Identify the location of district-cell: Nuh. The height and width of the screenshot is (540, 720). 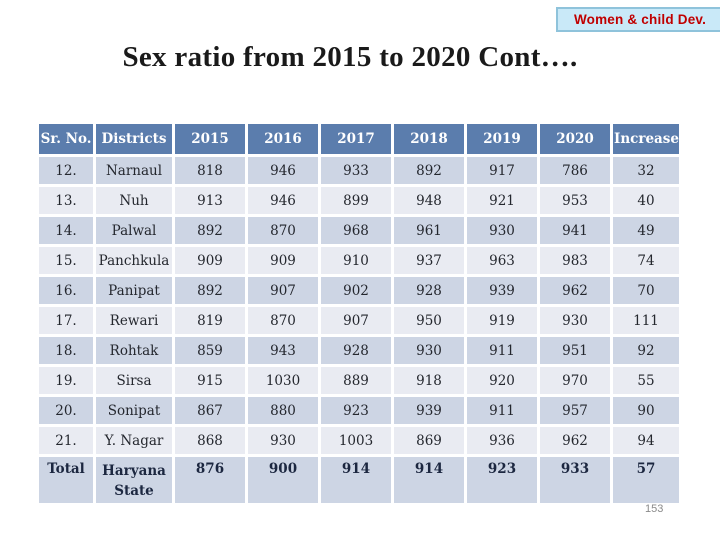
(134, 200).